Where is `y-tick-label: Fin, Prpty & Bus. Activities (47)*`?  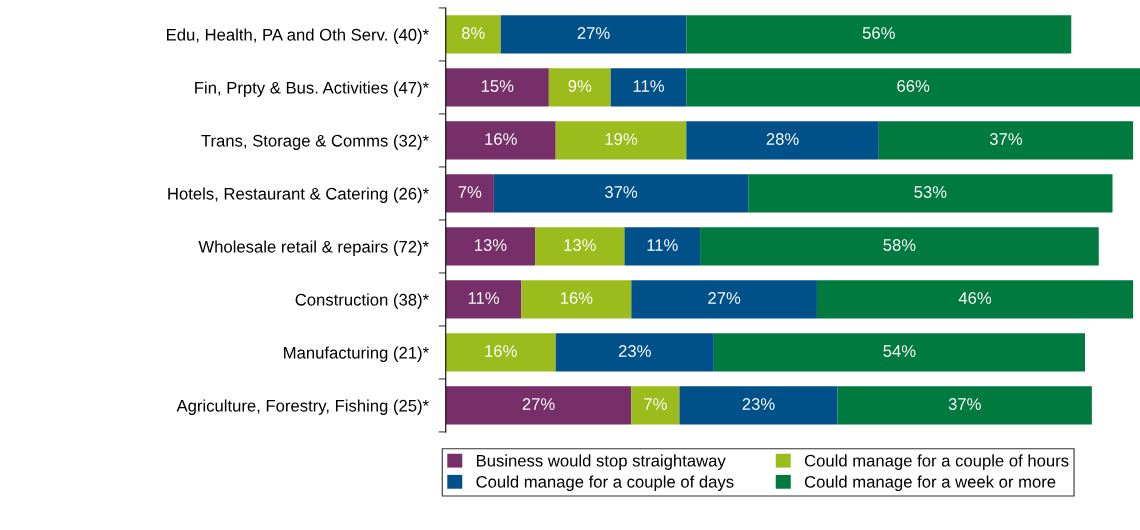 y-tick-label: Fin, Prpty & Bus. Activities (47)* is located at coordinates (312, 89).